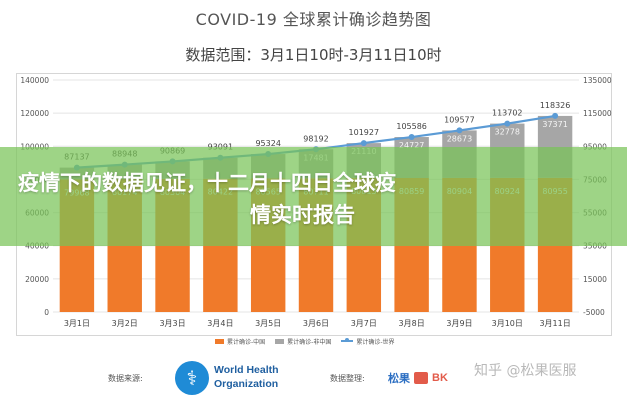 This screenshot has width=627, height=400. Describe the element at coordinates (313, 55) in the screenshot. I see `chart-subtitle: 数据范围：3月1日10时-3月11日10时` at that location.